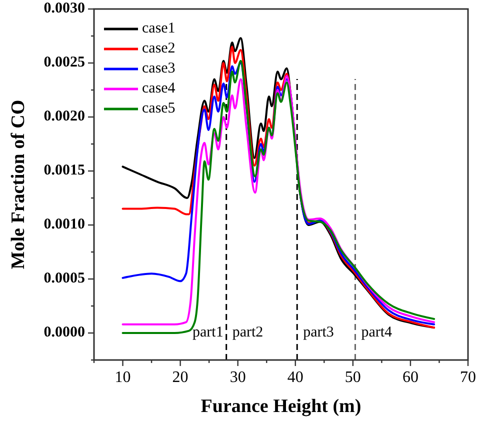 This screenshot has height=430, width=481. What do you see at coordinates (64, 170) in the screenshot?
I see `y-tick-label: 0.0015` at bounding box center [64, 170].